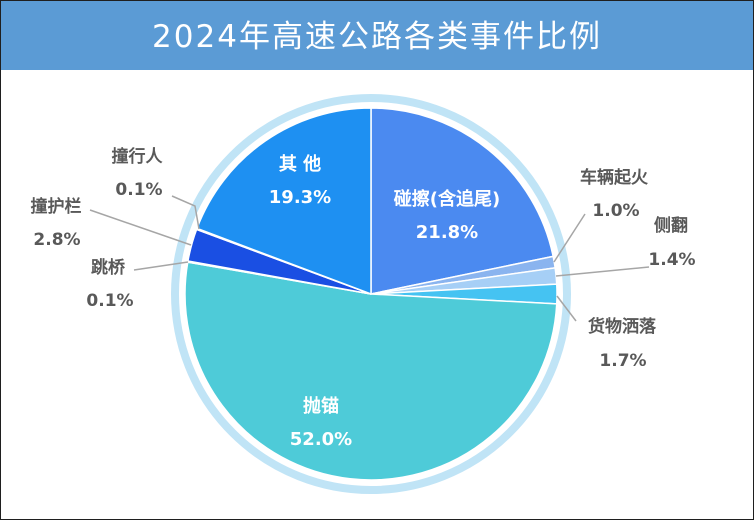 The height and width of the screenshot is (520, 754). I want to click on slice-label-other: 其 他, so click(300, 164).